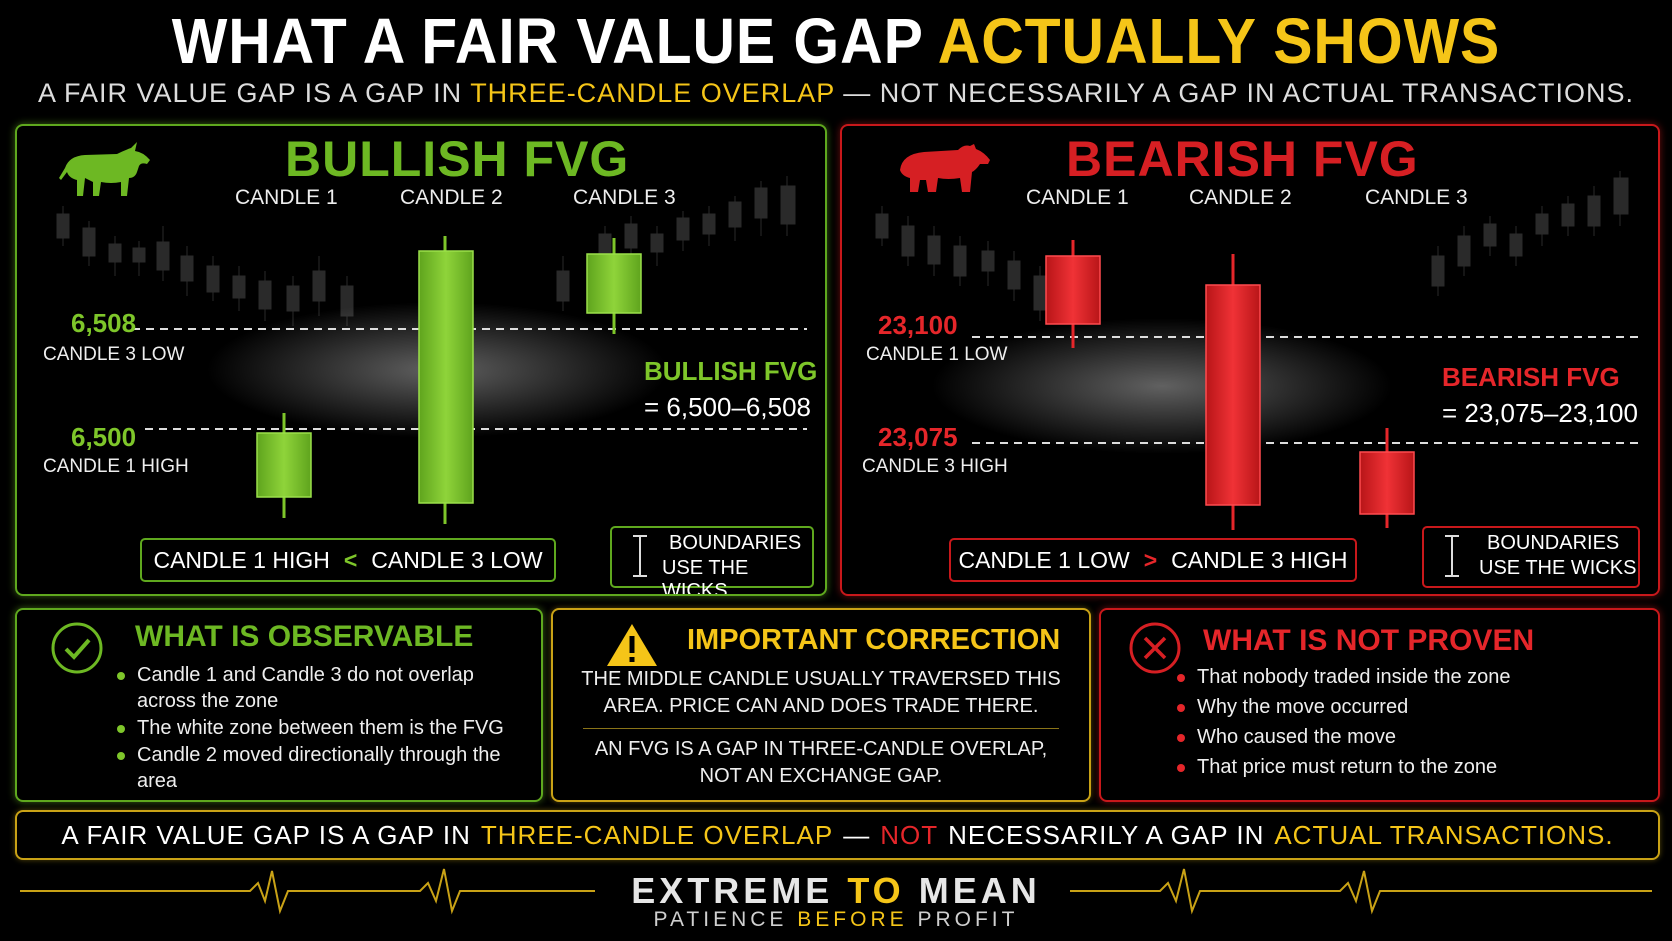 The width and height of the screenshot is (1672, 941). What do you see at coordinates (720, 919) in the screenshot?
I see `tagline-word-1: PATIENCE` at bounding box center [720, 919].